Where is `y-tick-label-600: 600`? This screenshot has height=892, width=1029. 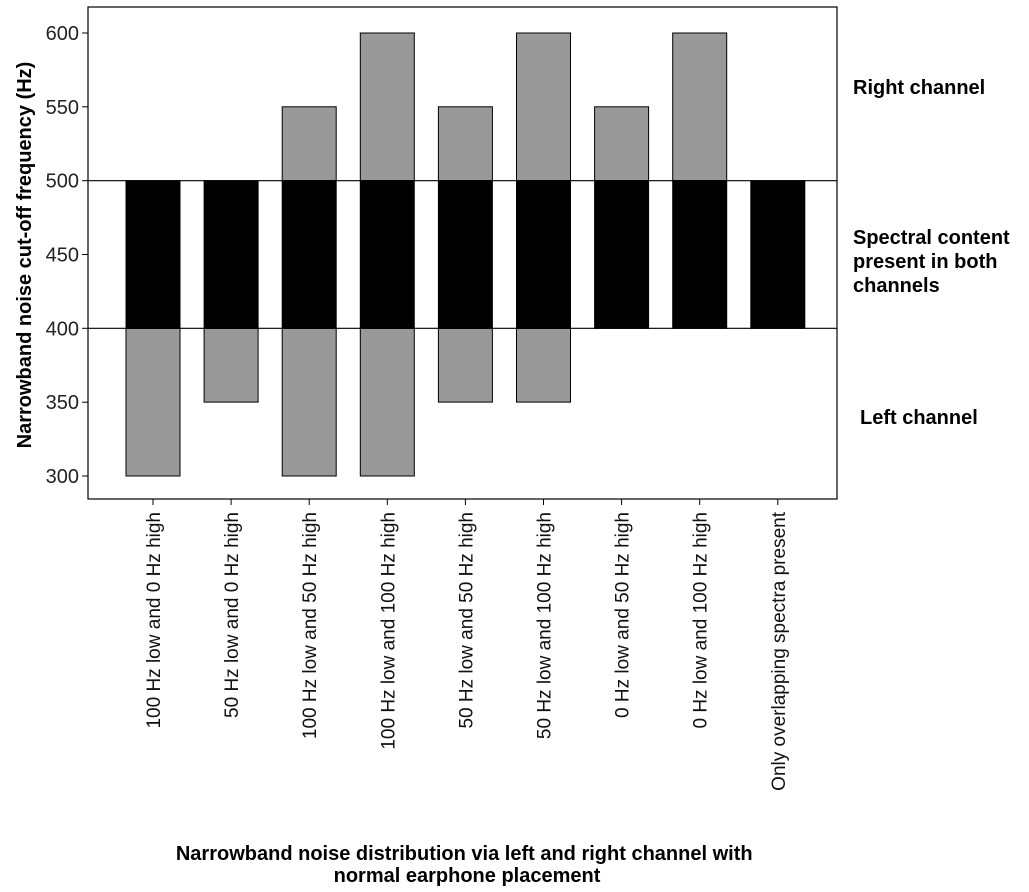 y-tick-label-600: 600 is located at coordinates (62, 34).